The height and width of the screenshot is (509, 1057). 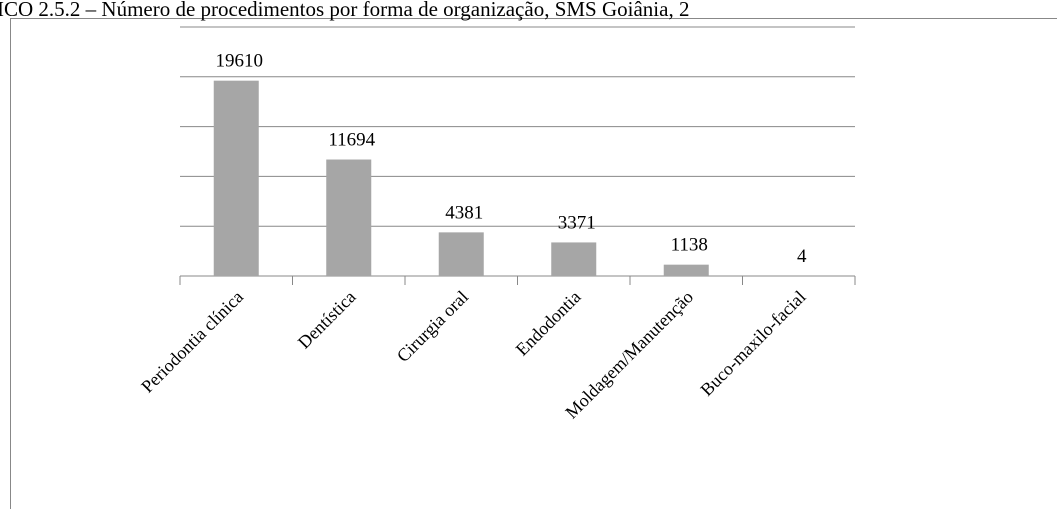 What do you see at coordinates (351, 140) in the screenshot?
I see `value-label: 11694` at bounding box center [351, 140].